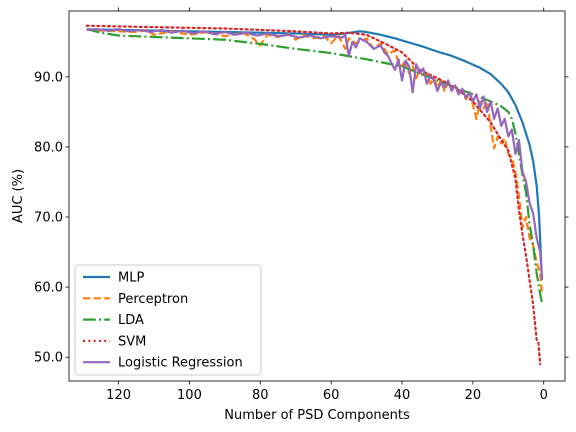  What do you see at coordinates (132, 341) in the screenshot?
I see `legend-label: SVM` at bounding box center [132, 341].